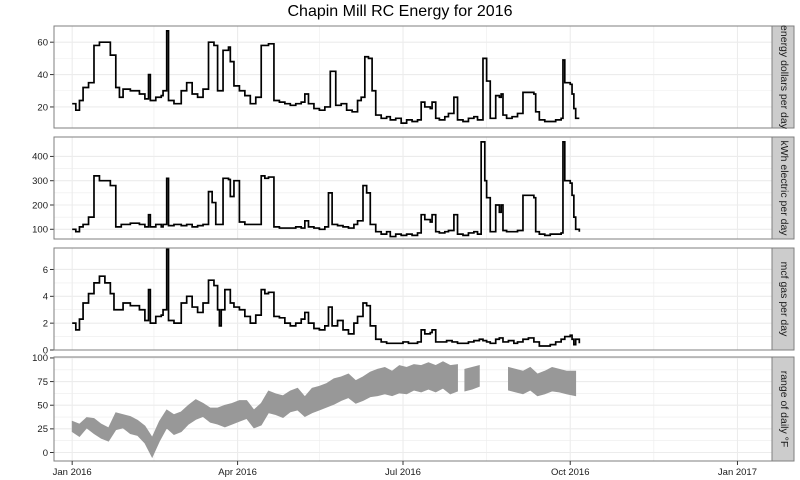 The width and height of the screenshot is (800, 480). I want to click on facet-strip-label: mcf gas per day, so click(784, 299).